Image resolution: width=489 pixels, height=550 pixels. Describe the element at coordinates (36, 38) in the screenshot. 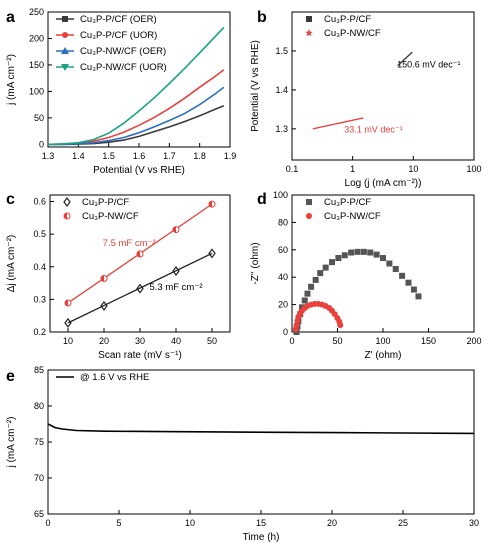

I see `panel-a-ytick-label: 200` at that location.